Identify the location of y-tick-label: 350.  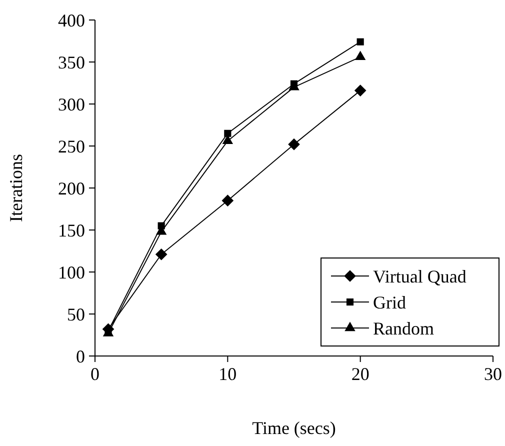
(71, 62).